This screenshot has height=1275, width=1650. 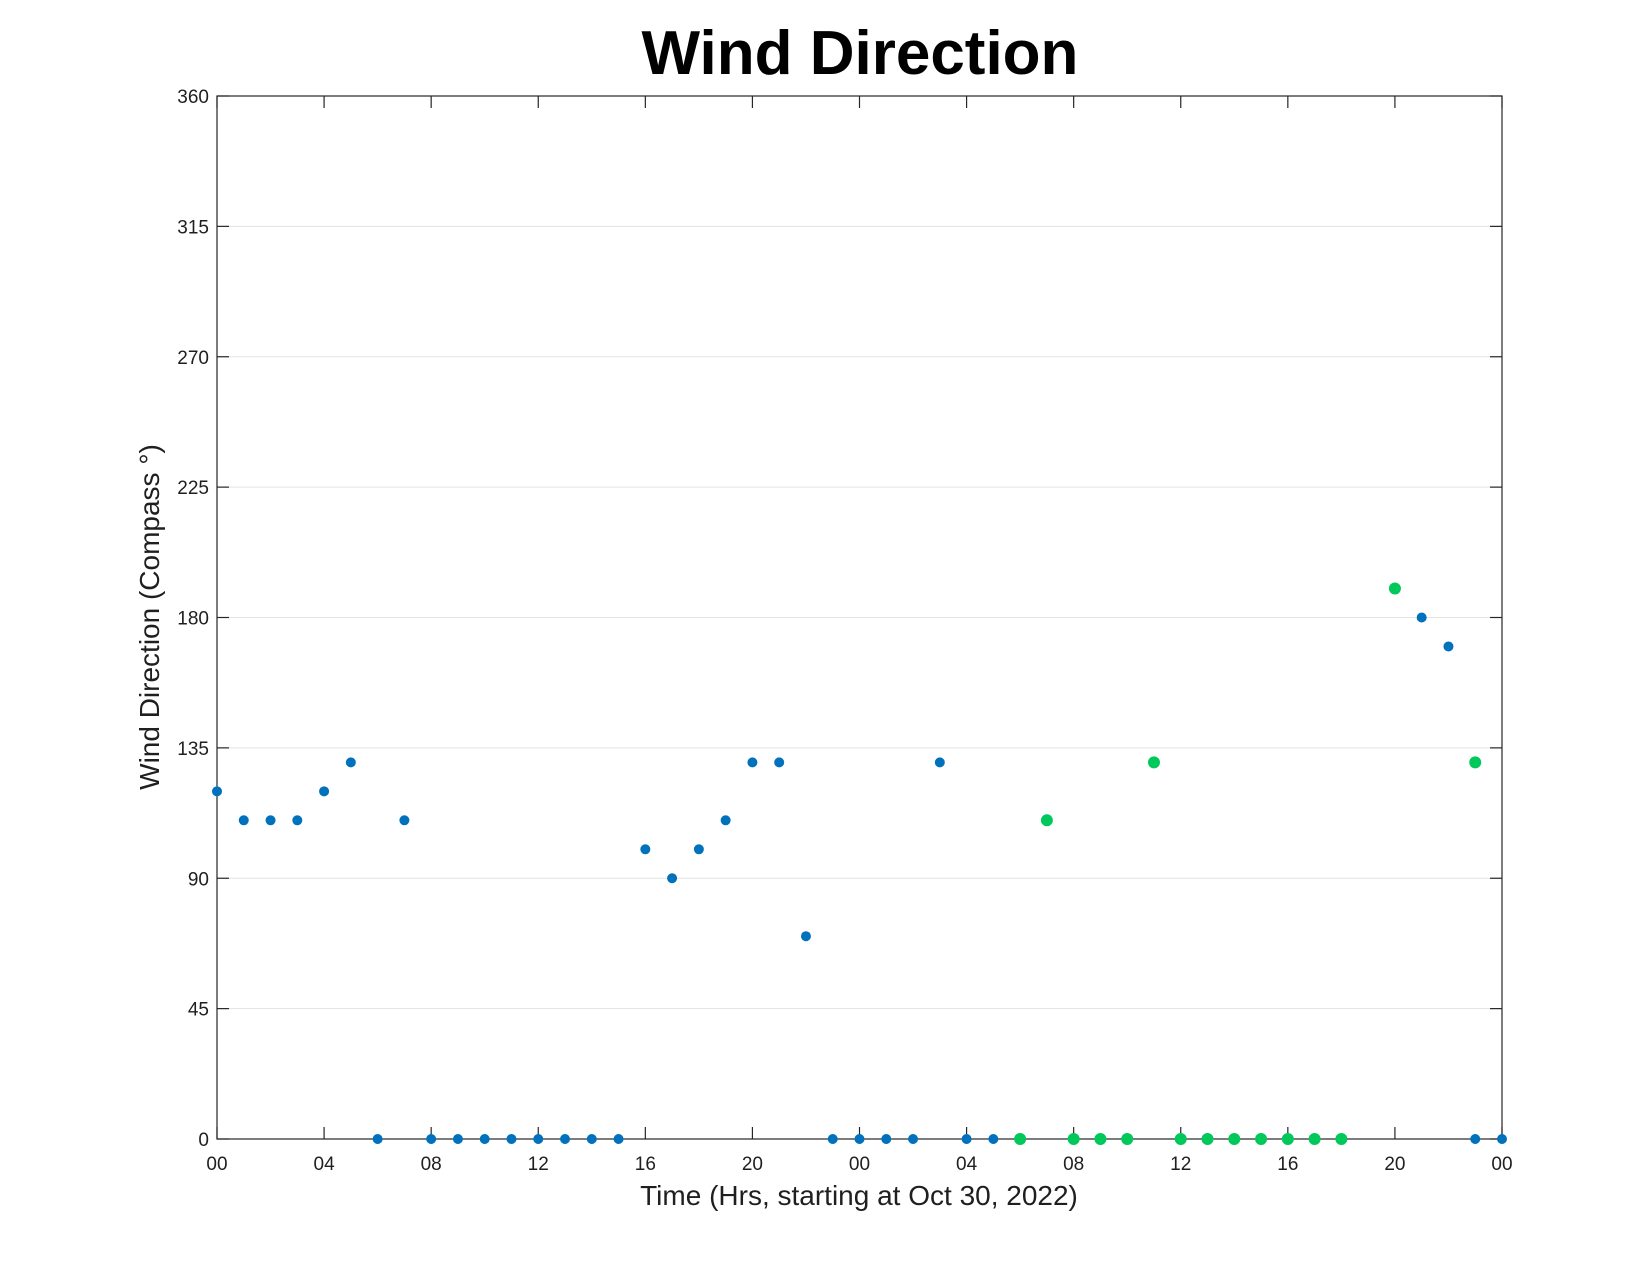 I want to click on y-axis-label: Wind Direction (Compass °), so click(x=149, y=617).